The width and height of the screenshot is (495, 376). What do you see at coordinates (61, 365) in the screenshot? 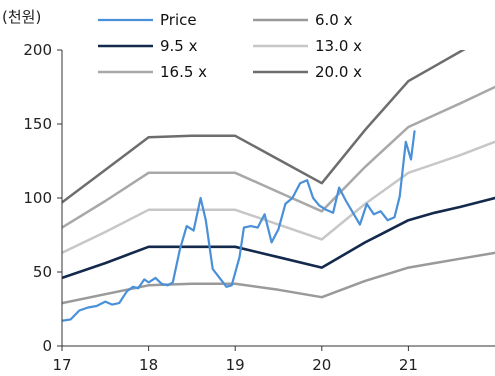
I see `x-tick-label: 17` at bounding box center [61, 365].